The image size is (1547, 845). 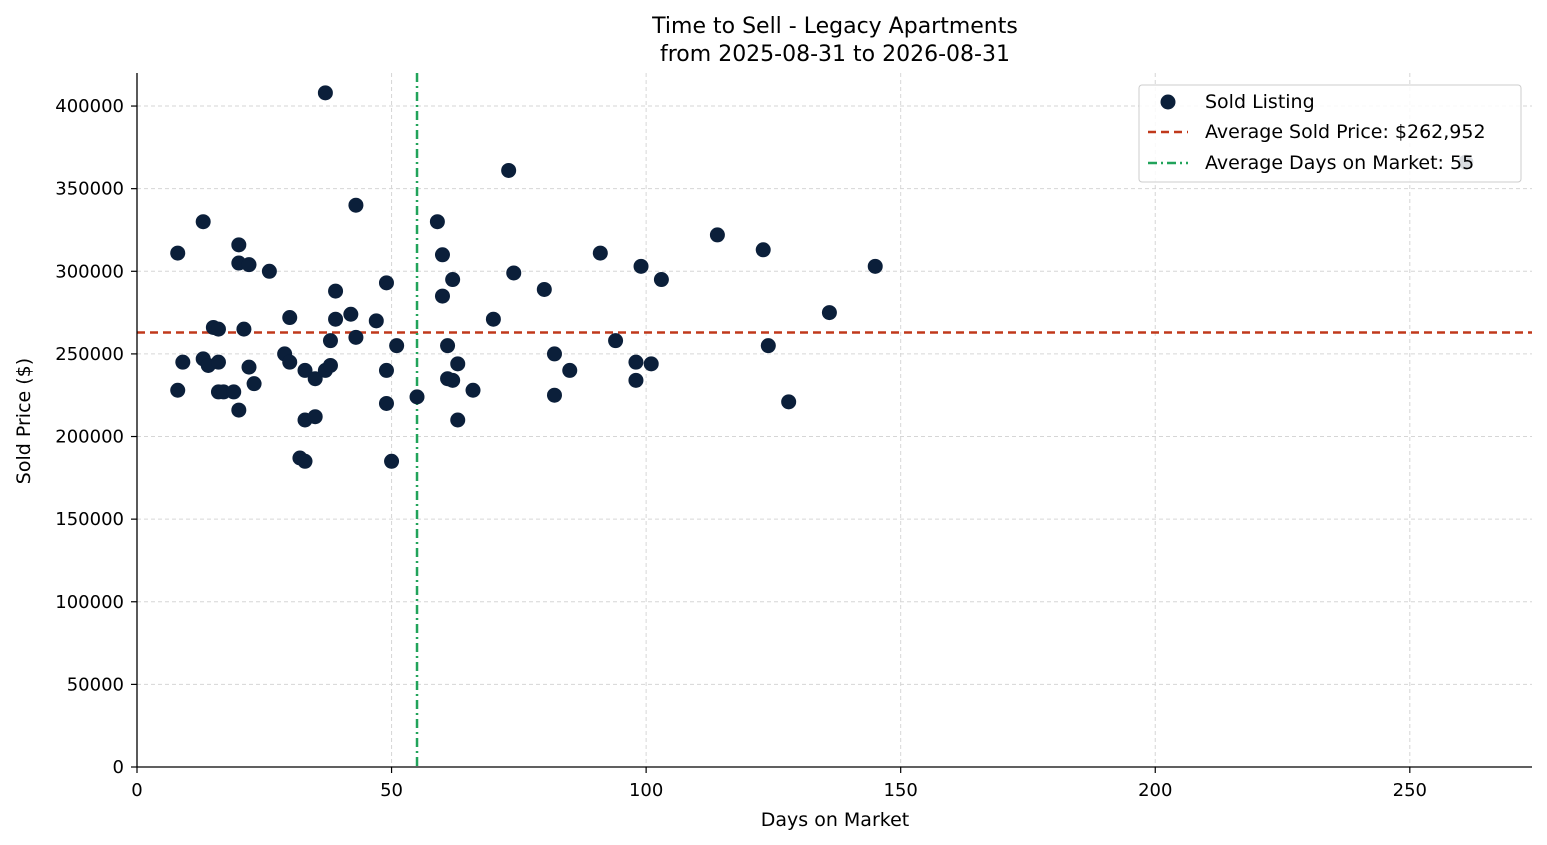 I want to click on y-tick-label: 350000, so click(x=89, y=189).